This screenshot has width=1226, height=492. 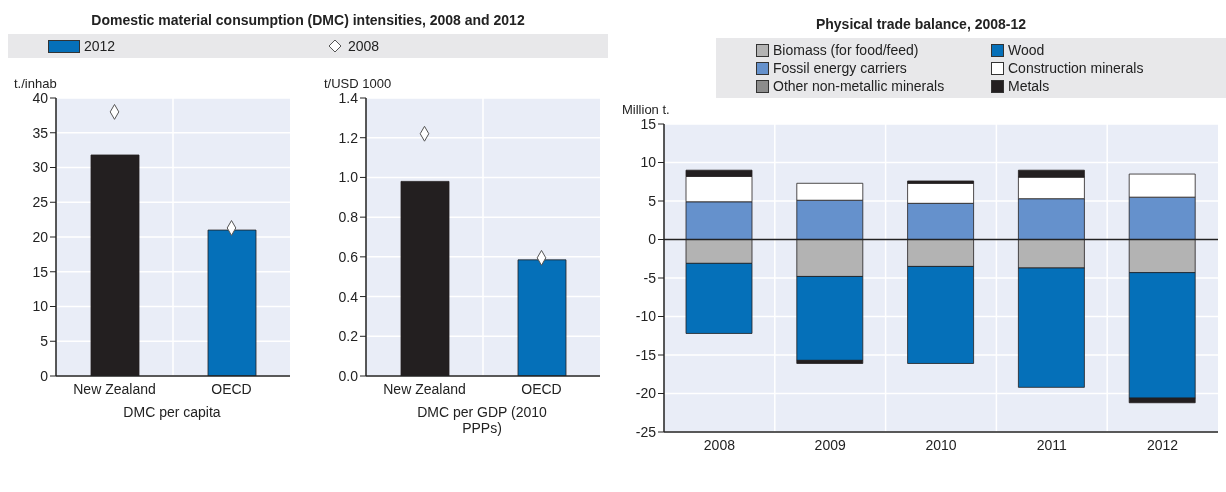 I want to click on x-tick-label: 2008, so click(x=719, y=444).